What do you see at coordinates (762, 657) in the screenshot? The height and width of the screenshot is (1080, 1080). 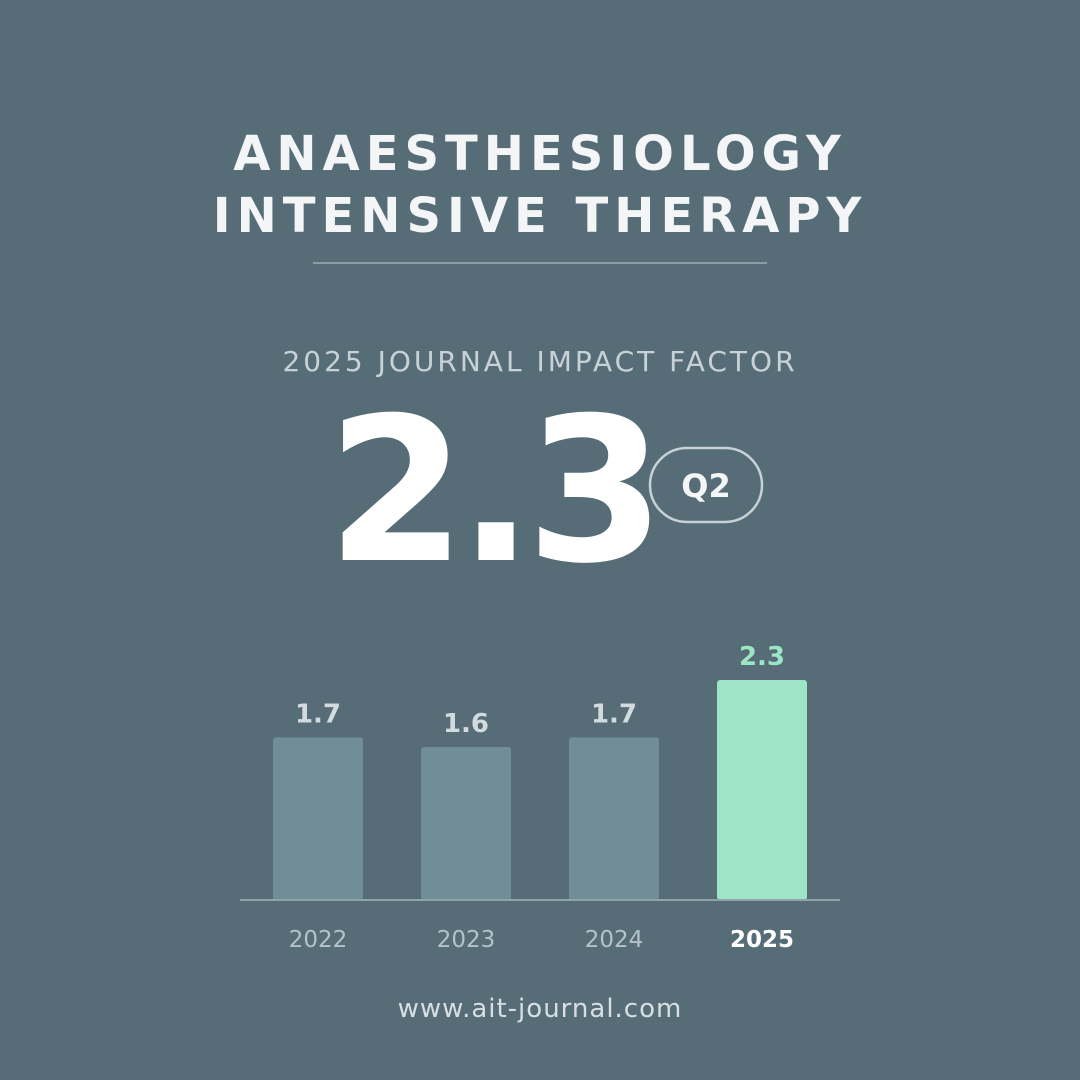 I see `value-label: 2.3` at bounding box center [762, 657].